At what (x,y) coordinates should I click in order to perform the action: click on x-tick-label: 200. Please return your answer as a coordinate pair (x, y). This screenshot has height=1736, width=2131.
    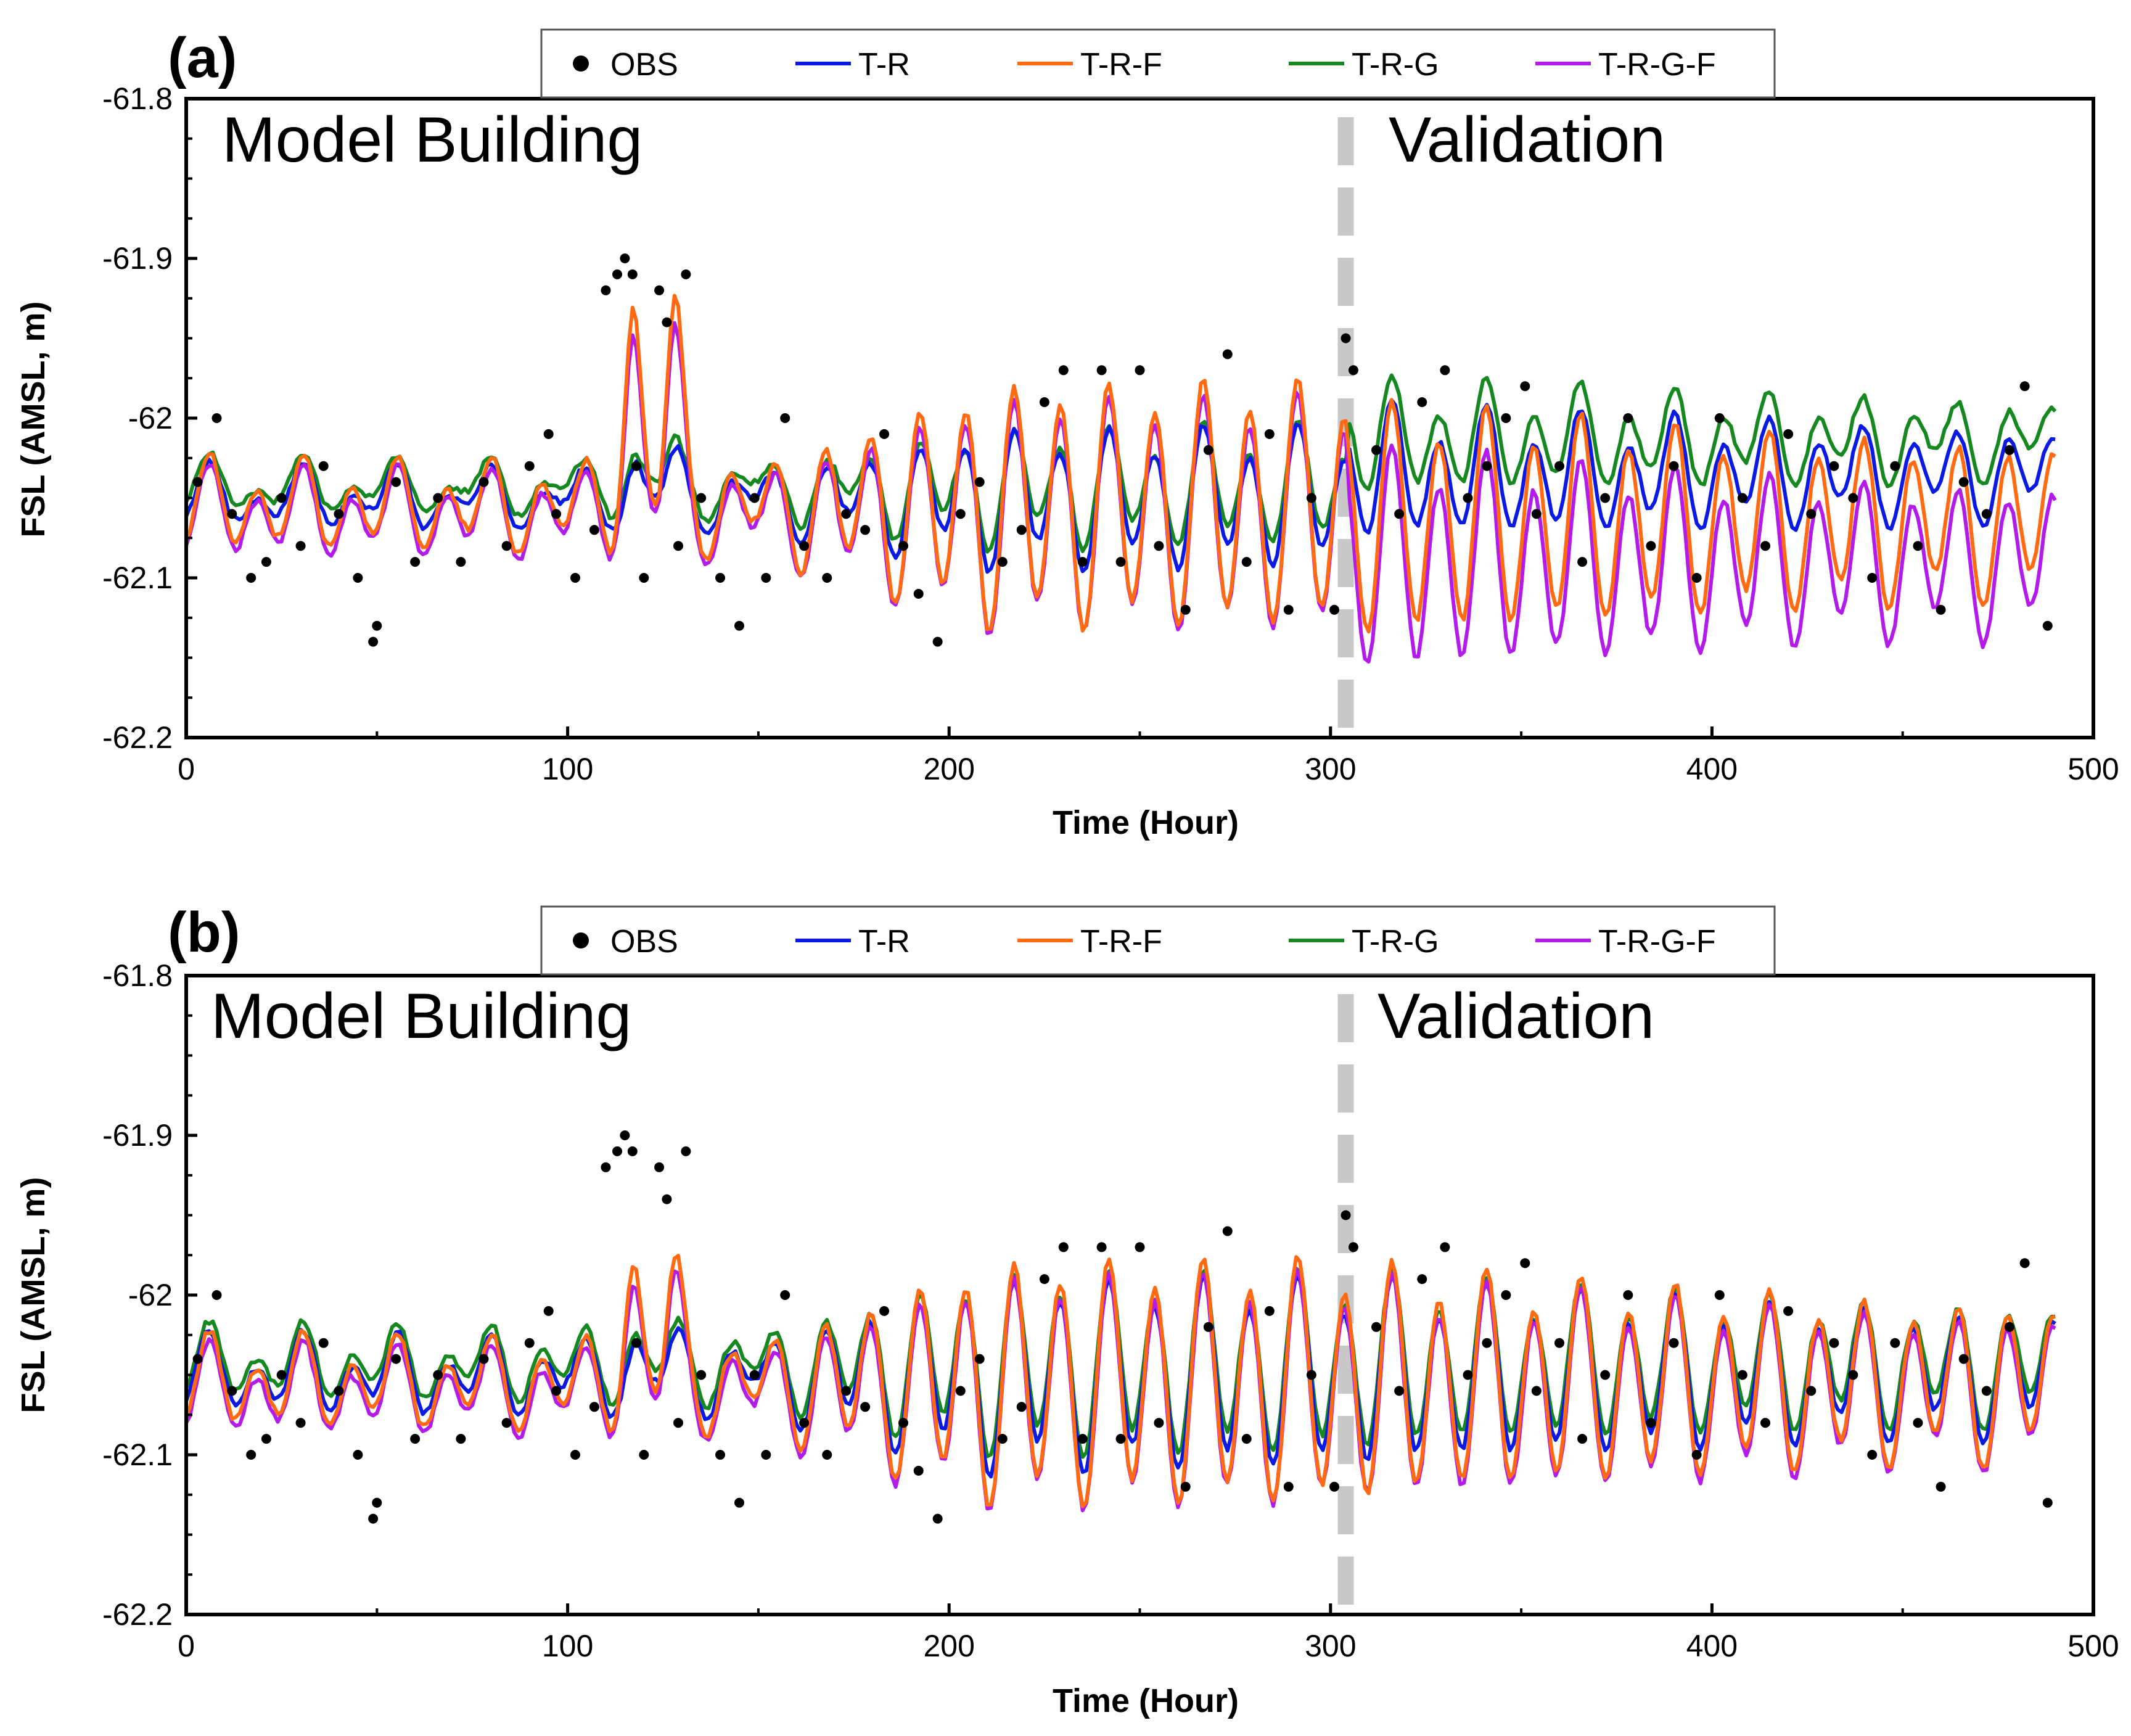
    Looking at the image, I should click on (948, 1646).